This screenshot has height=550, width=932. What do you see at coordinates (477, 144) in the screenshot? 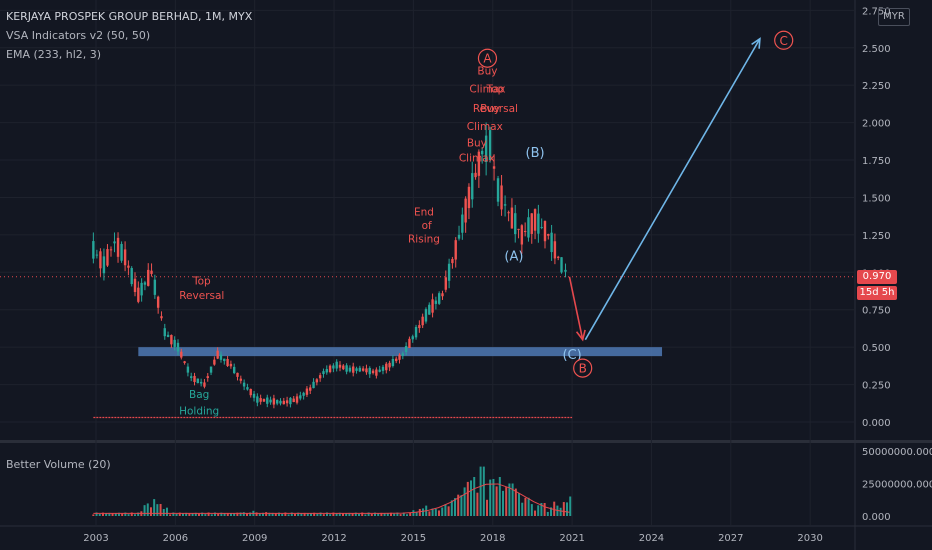
I see `chart-annotation: Buy` at bounding box center [477, 144].